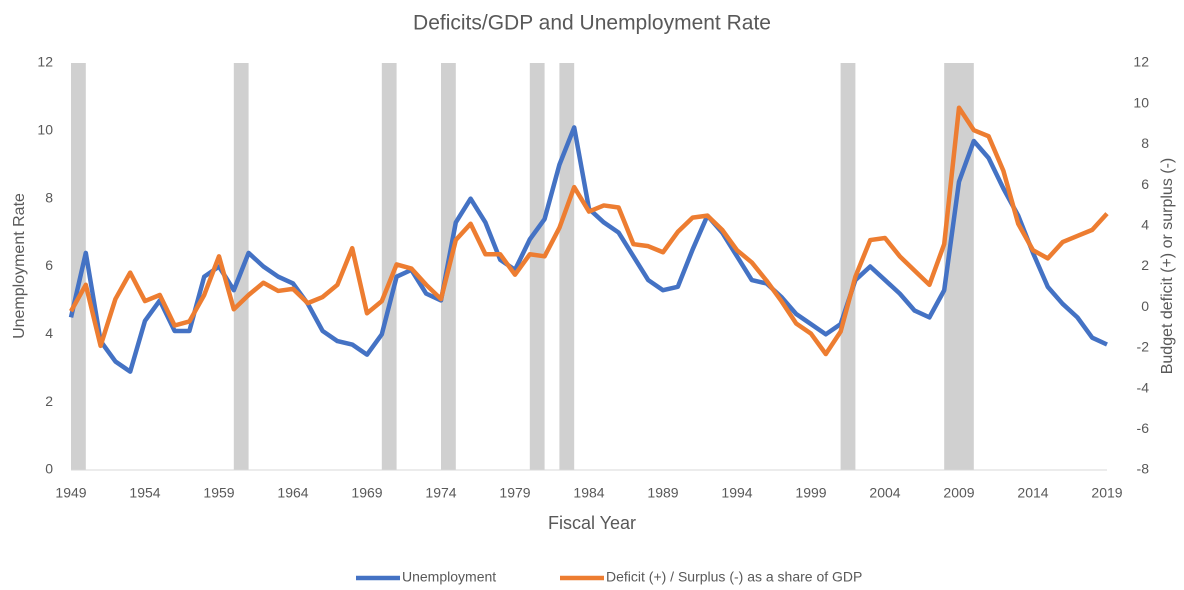  I want to click on x-tick-label: 2014, so click(1032, 493).